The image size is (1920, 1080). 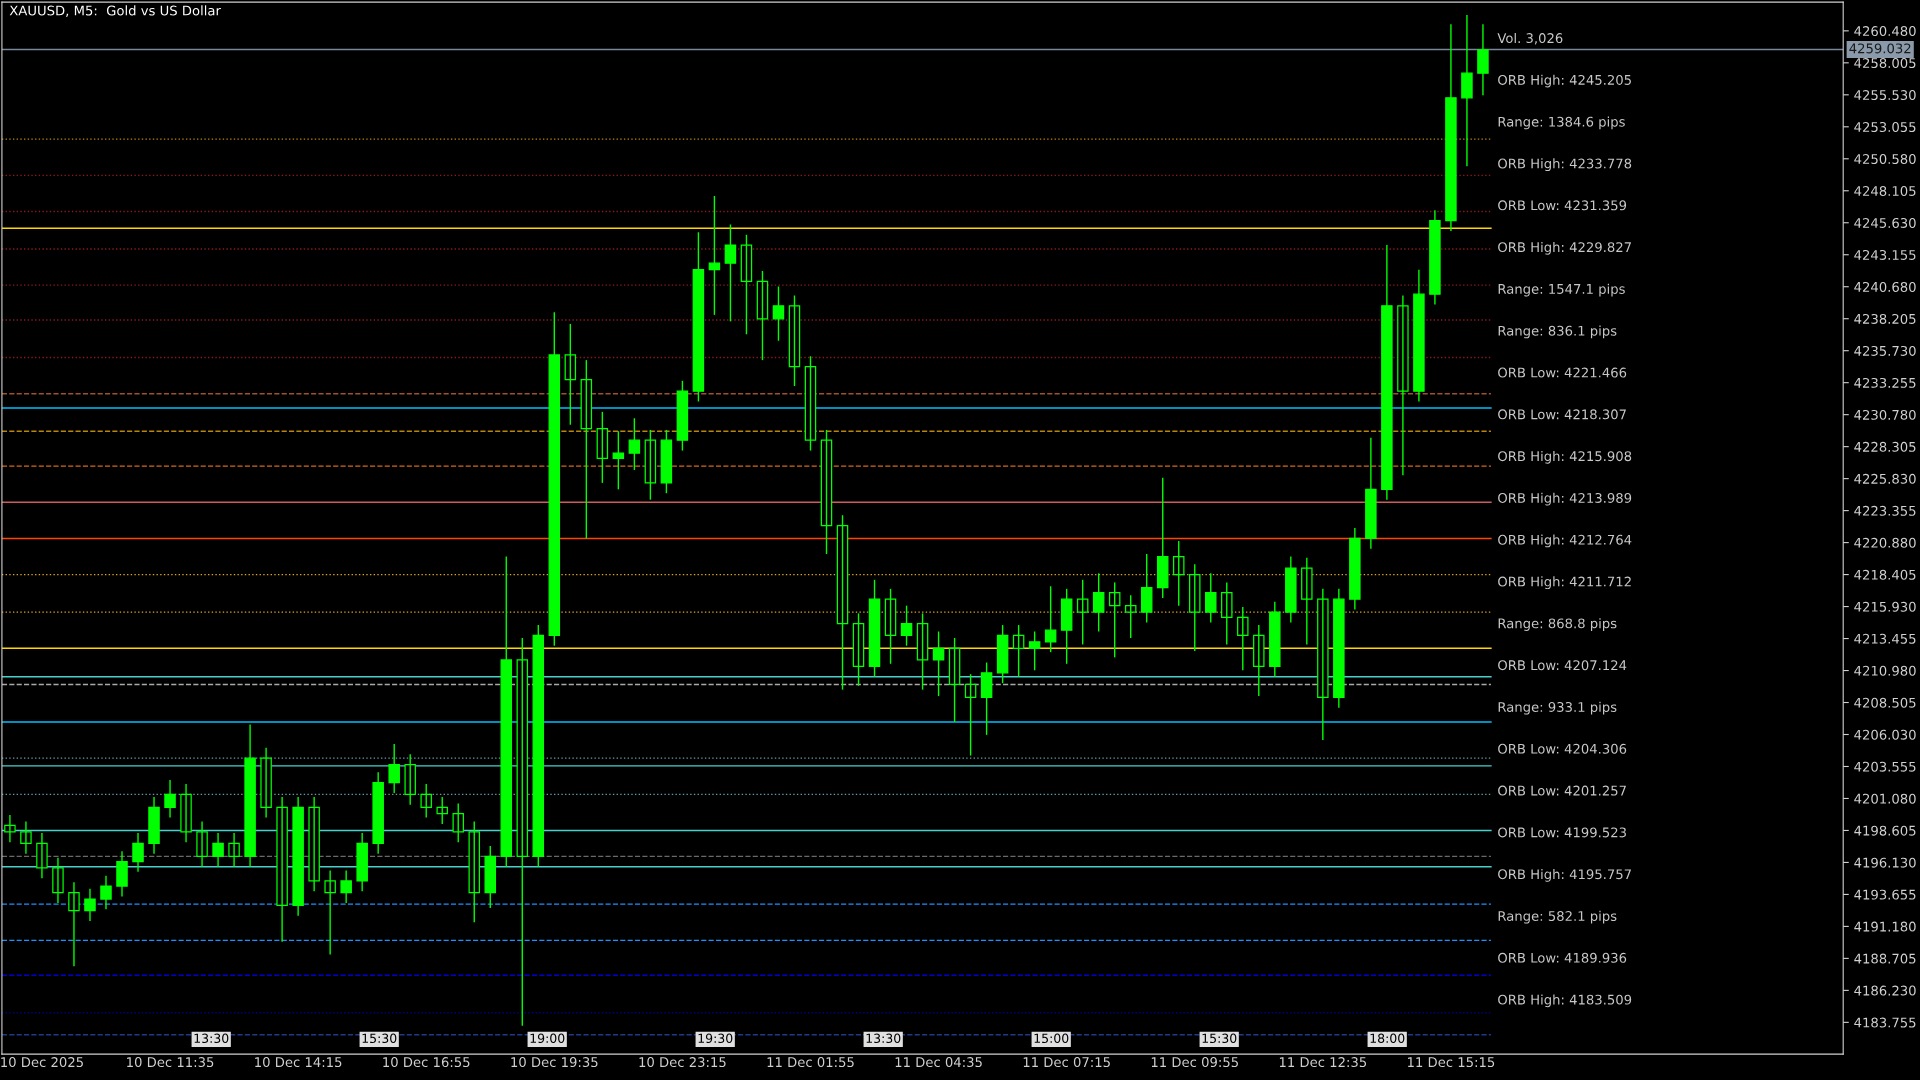 I want to click on y-tick-label: 4250.580, so click(x=1885, y=159).